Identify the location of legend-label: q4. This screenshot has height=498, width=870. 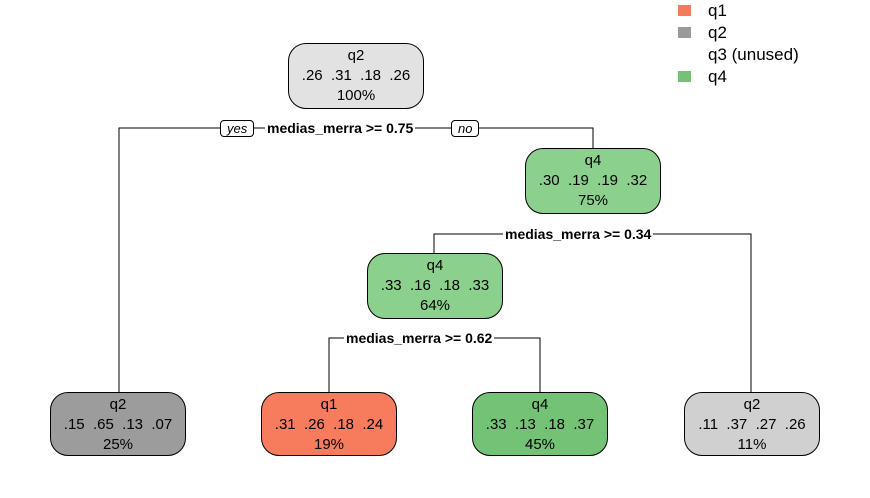
(717, 76).